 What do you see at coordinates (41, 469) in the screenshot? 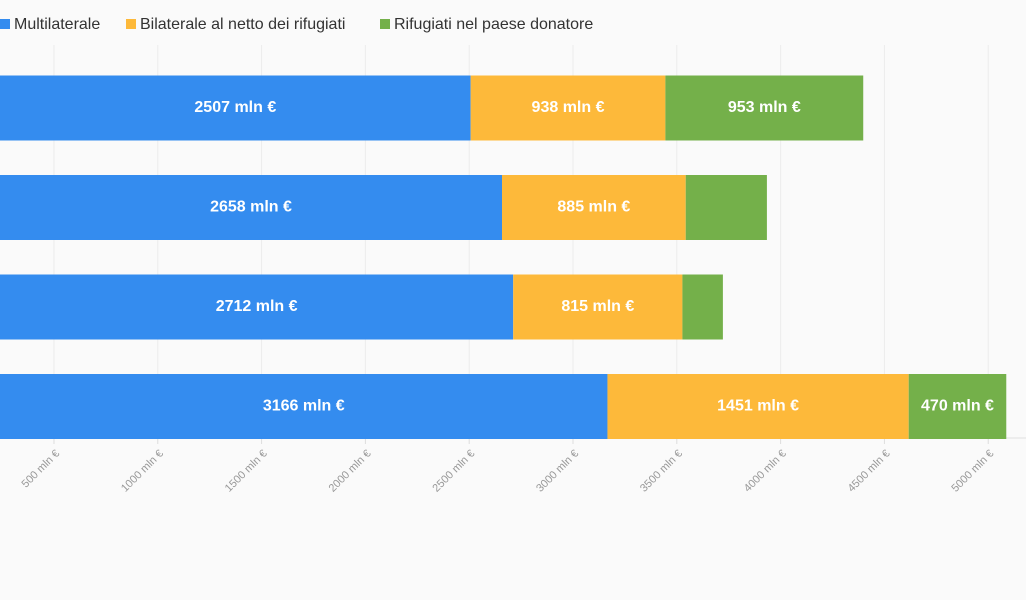
I see `x-tick-label: 500 mln €` at bounding box center [41, 469].